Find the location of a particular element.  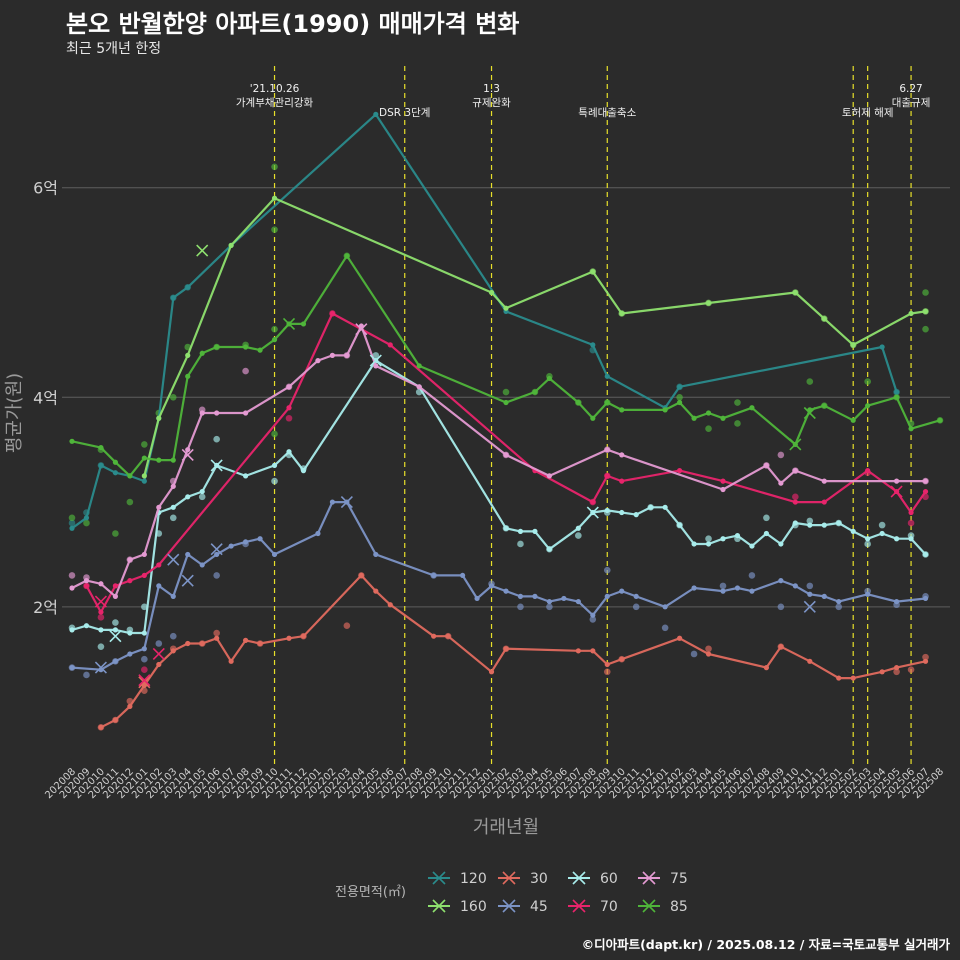

event-label: 규제완화 is located at coordinates (491, 102).